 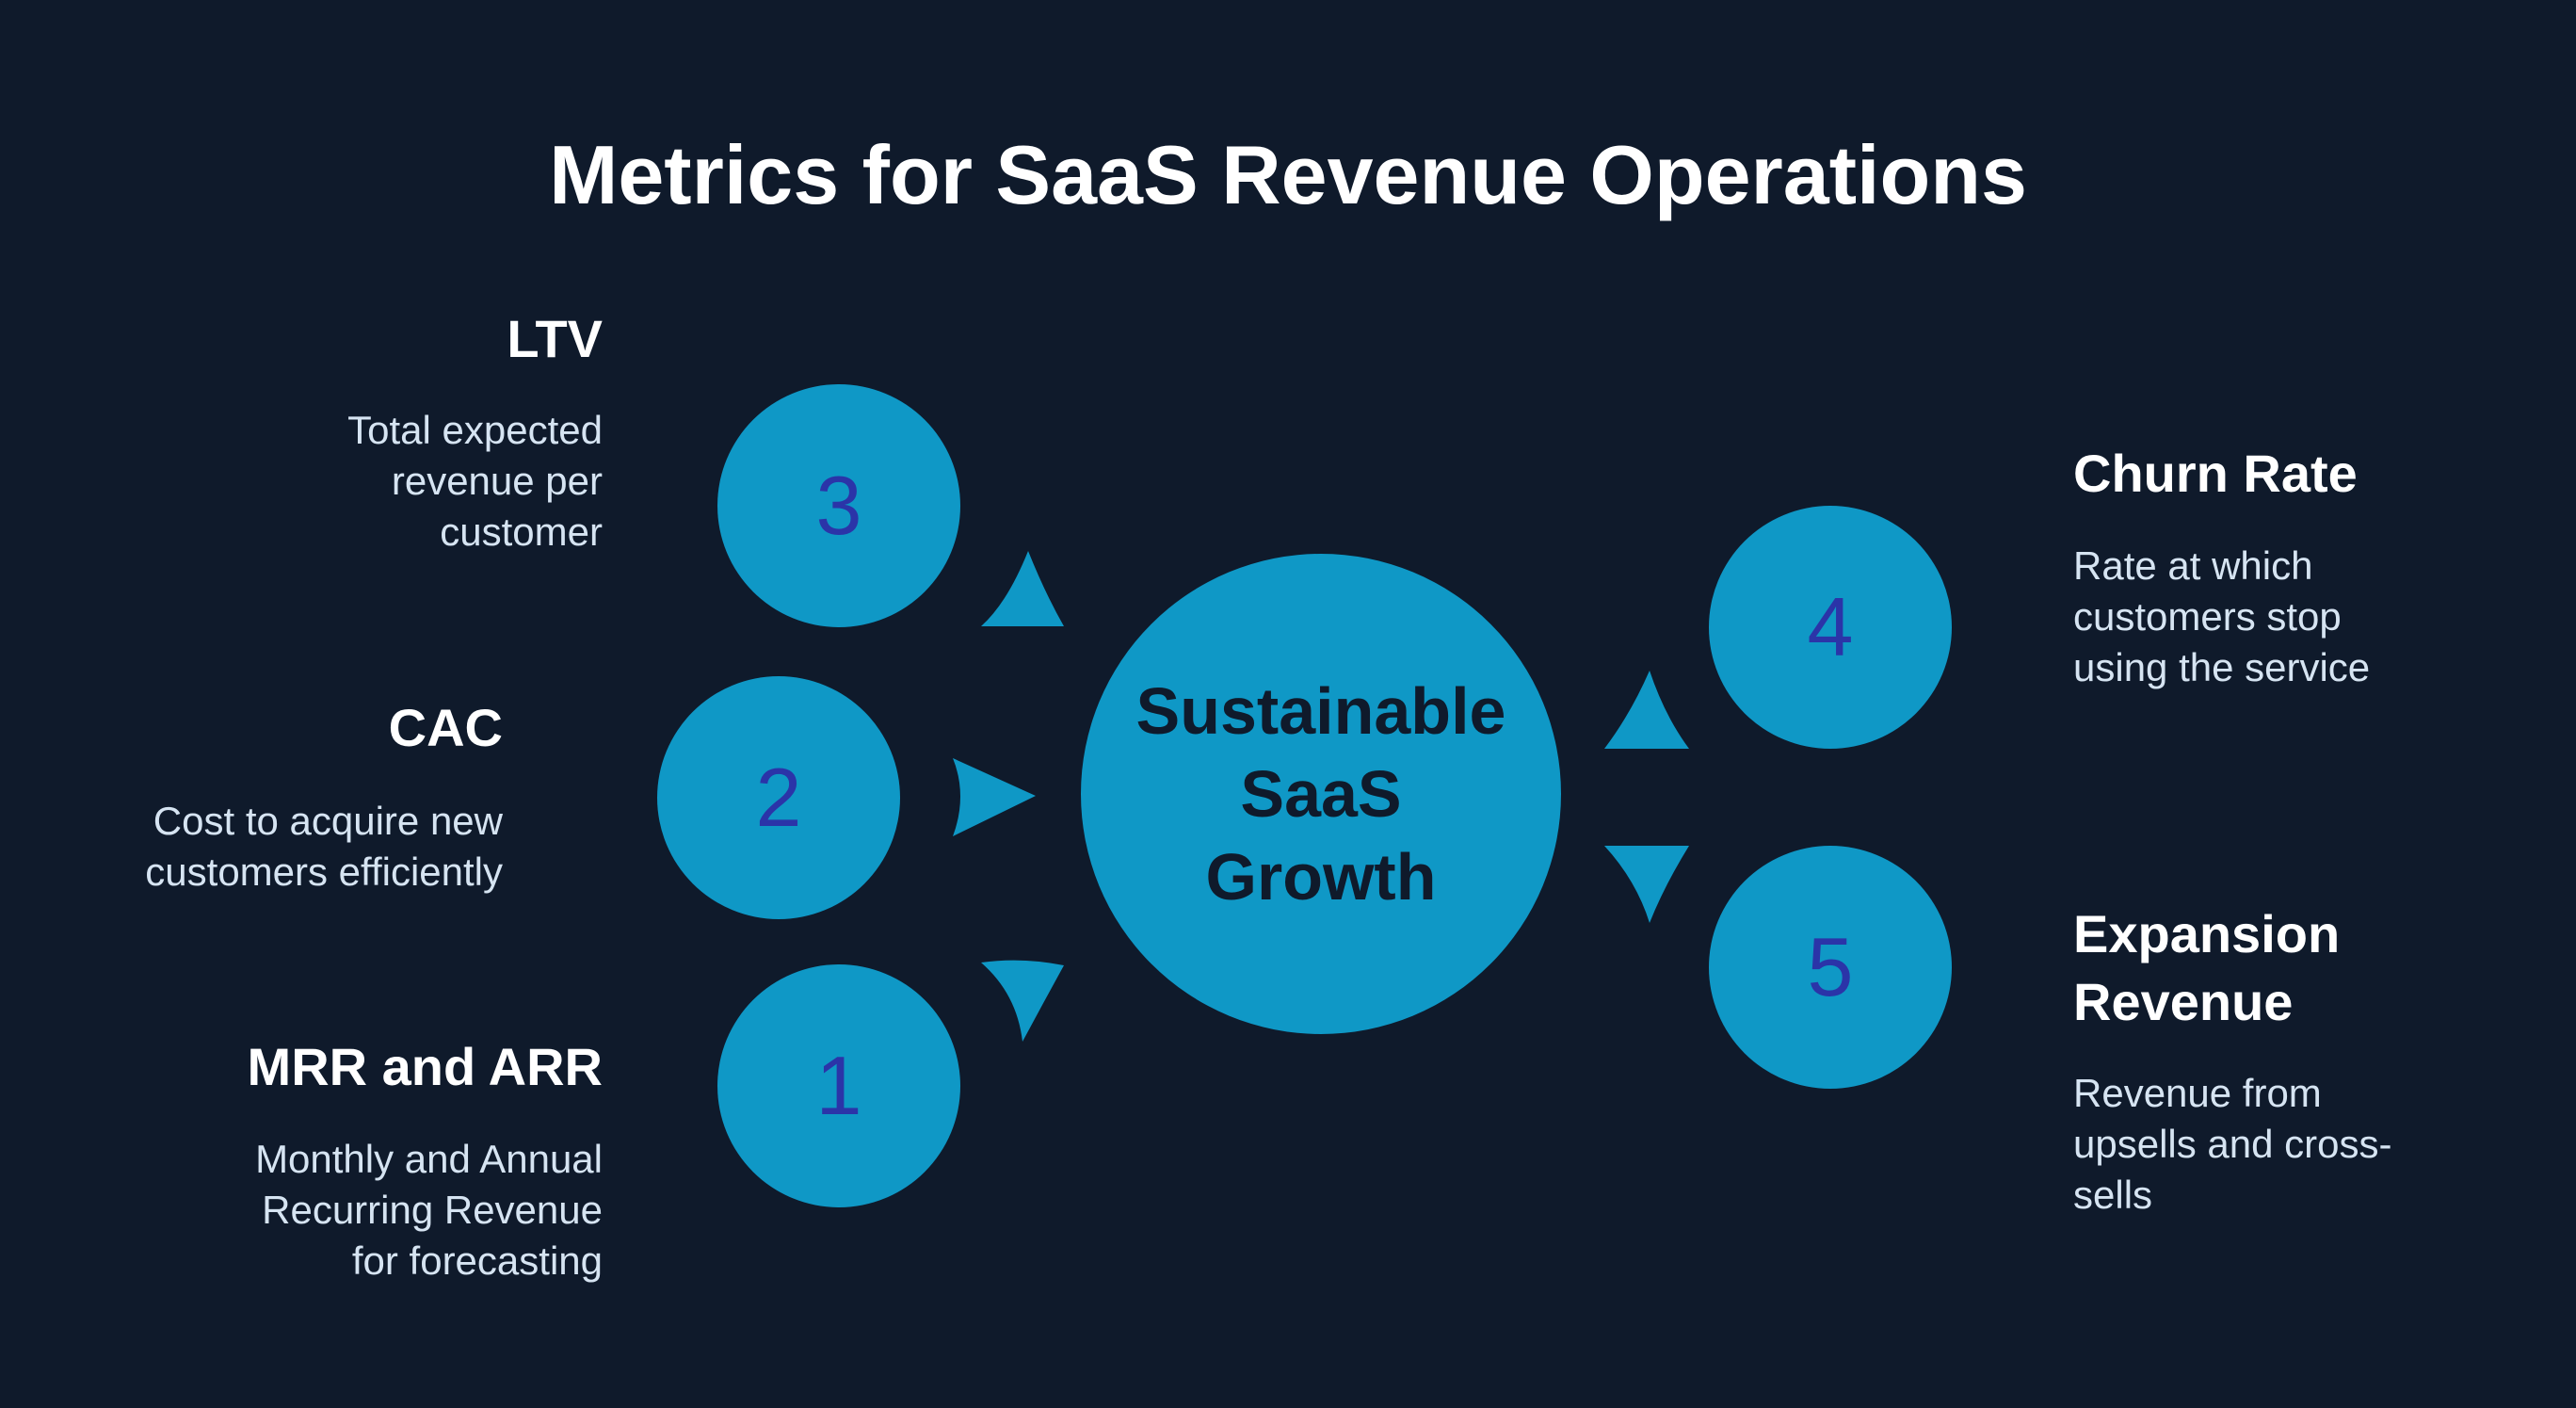 I want to click on node-4-label: Churn Rate, so click(x=2215, y=473).